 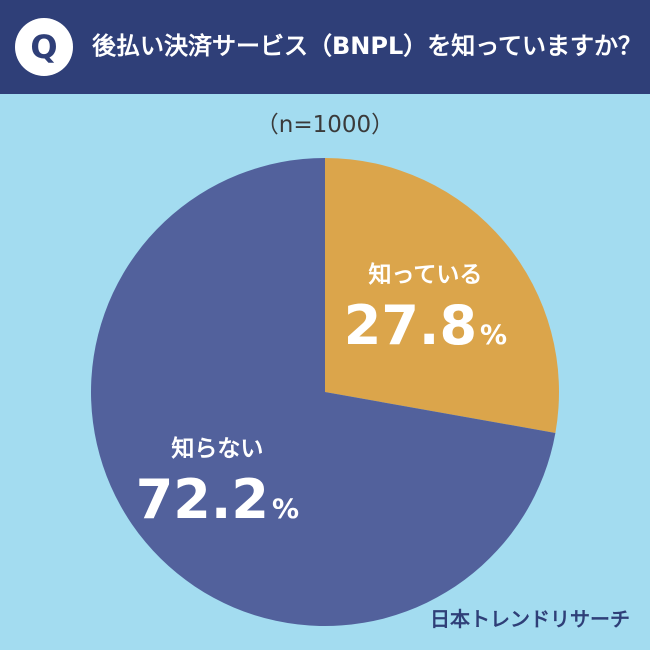 I want to click on sample-size-label: （n=1000）, so click(x=325, y=125).